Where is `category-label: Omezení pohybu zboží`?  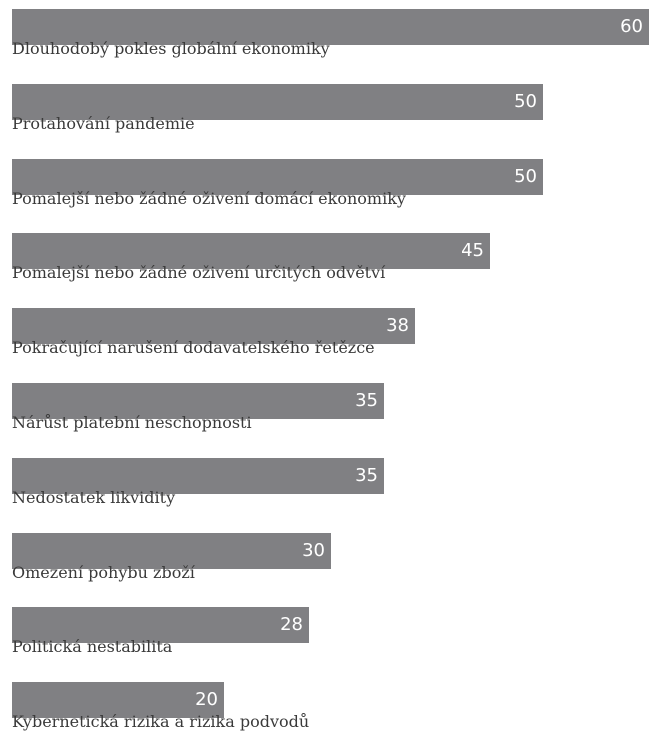
category-label: Omezení pohybu zboží is located at coordinates (103, 572).